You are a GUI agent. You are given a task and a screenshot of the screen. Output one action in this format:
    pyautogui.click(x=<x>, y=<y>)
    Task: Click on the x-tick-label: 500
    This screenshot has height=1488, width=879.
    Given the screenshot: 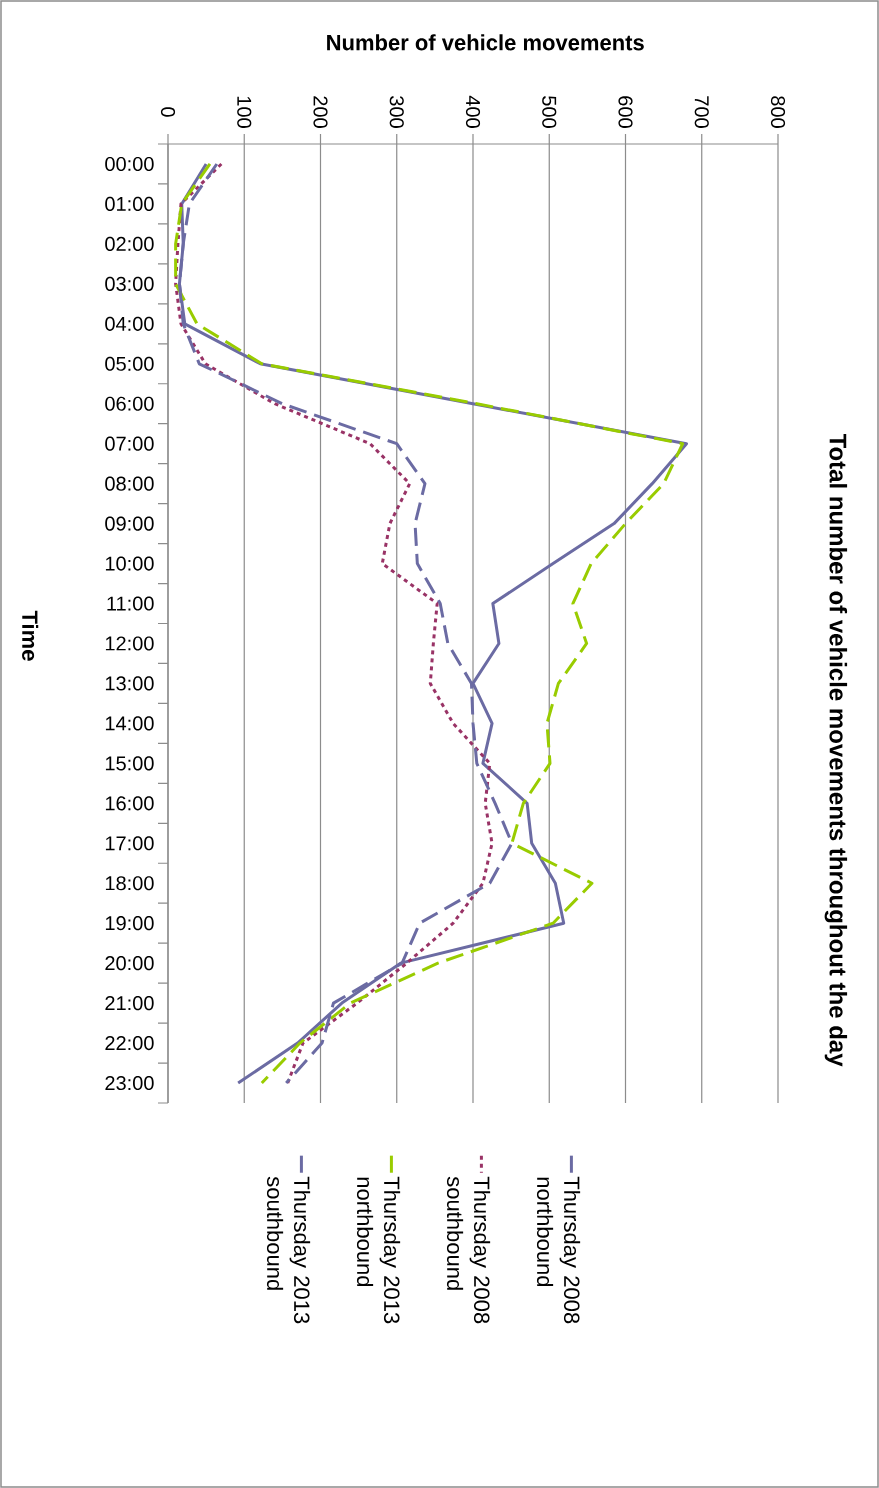 What is the action you would take?
    pyautogui.click(x=549, y=112)
    